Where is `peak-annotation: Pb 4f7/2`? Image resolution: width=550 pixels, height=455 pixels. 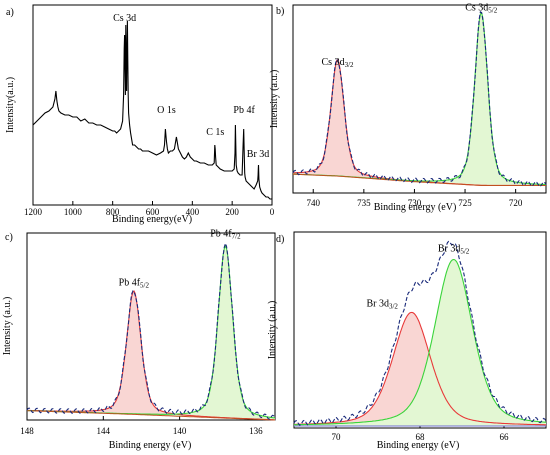
peak-annotation: Pb 4f7/2 is located at coordinates (225, 235).